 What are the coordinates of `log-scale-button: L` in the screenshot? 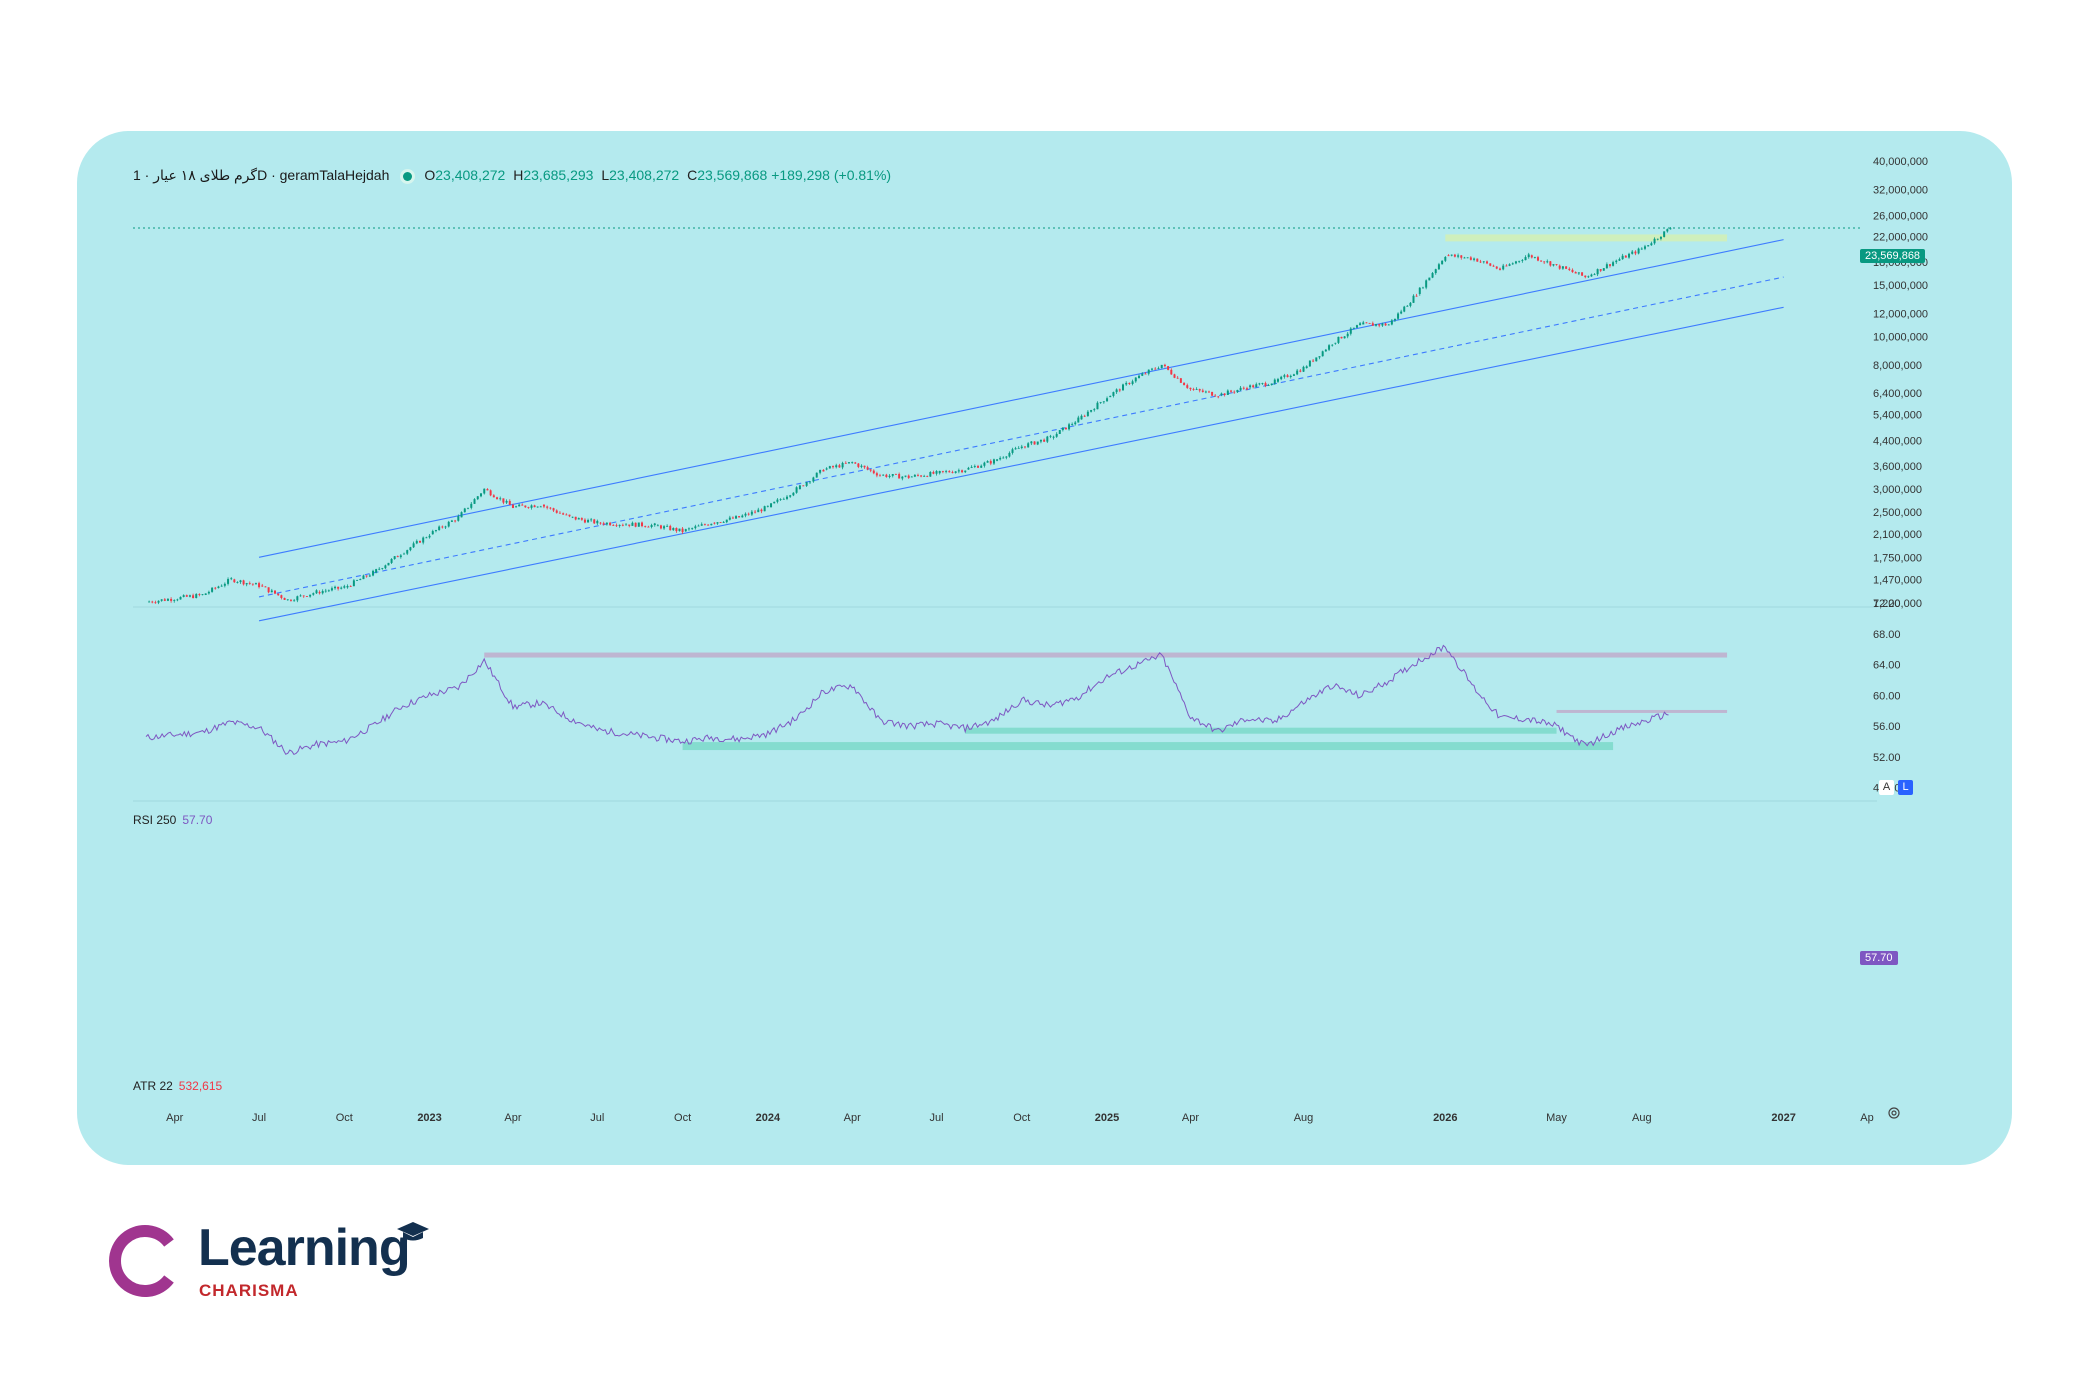 It's located at (1905, 787).